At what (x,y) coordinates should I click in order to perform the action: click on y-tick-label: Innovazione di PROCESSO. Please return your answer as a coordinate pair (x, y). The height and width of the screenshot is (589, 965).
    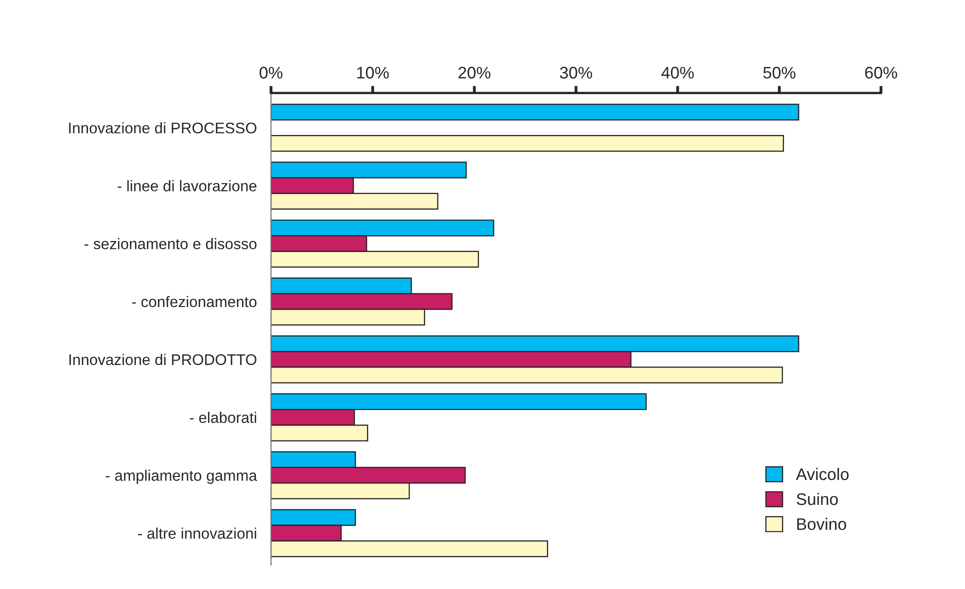
    Looking at the image, I should click on (162, 128).